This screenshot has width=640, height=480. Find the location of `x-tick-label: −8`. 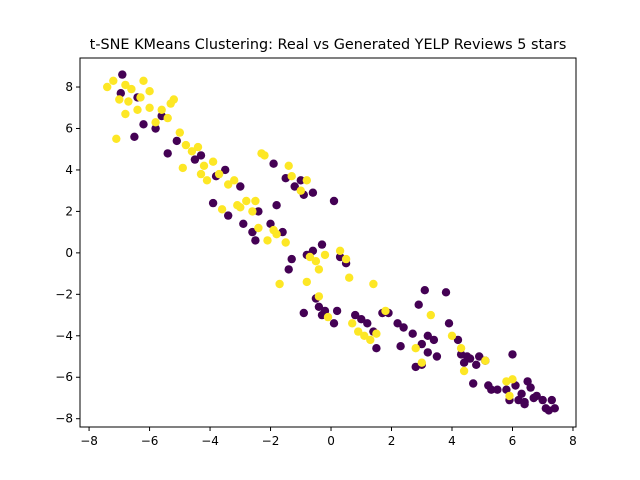

x-tick-label: −8 is located at coordinates (89, 441).